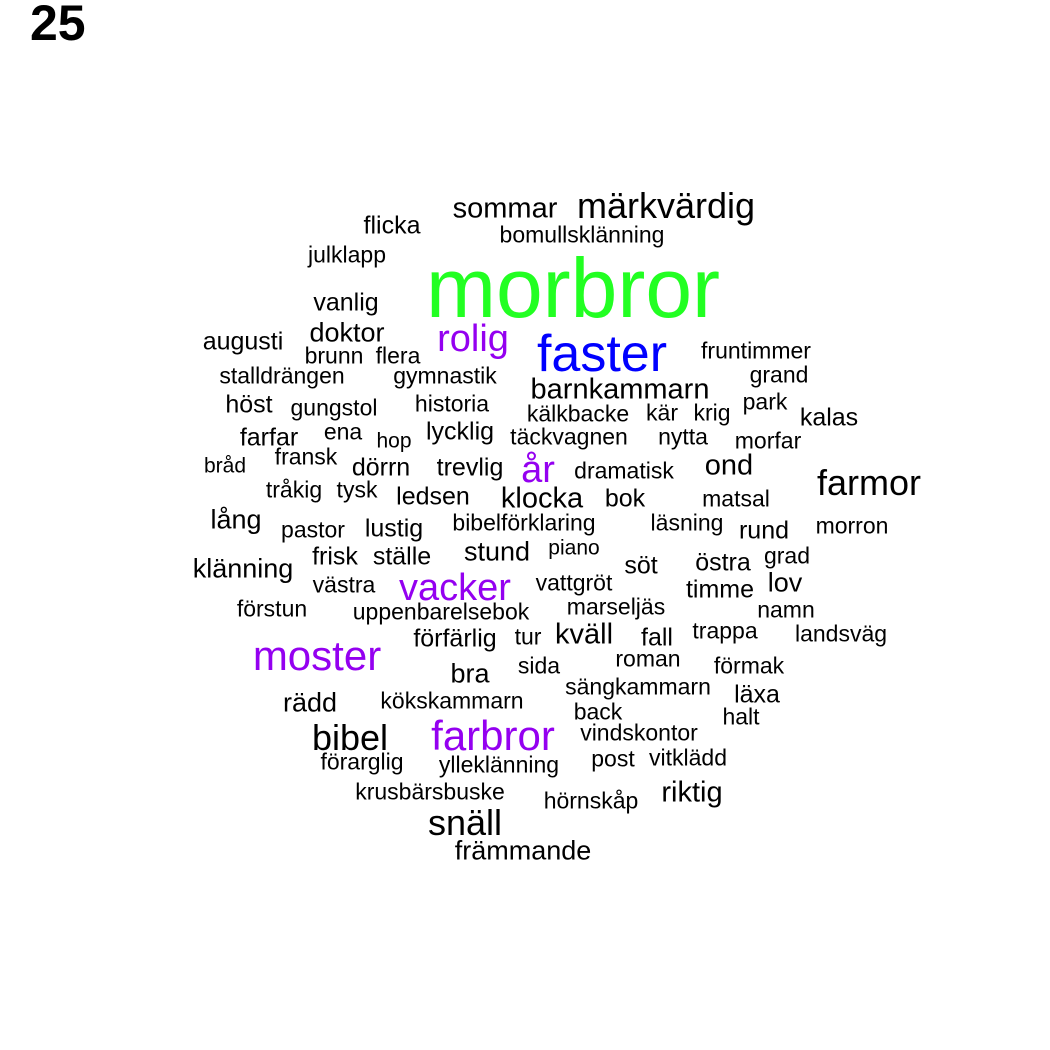 Image resolution: width=1050 pixels, height=1050 pixels. Describe the element at coordinates (460, 431) in the screenshot. I see `cloud-word: lycklig` at that location.